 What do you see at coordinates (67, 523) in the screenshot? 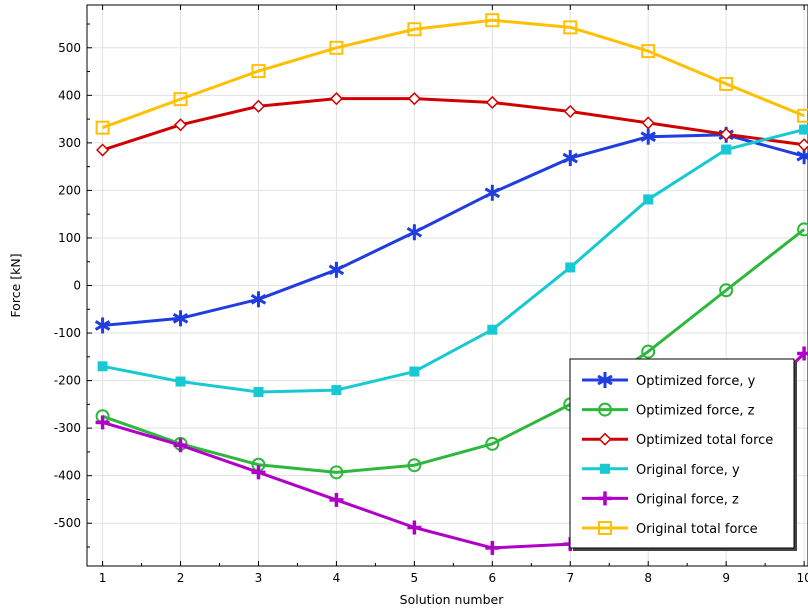
I see `y-tick-label: -500` at bounding box center [67, 523].